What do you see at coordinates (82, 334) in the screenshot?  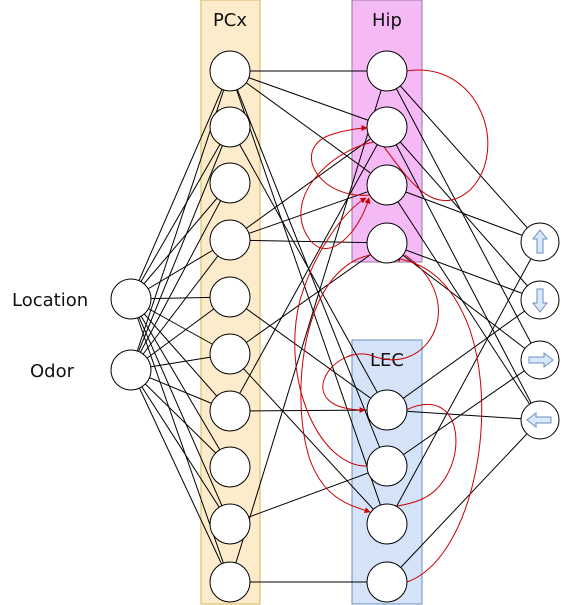 I see `input-nodes: Location Odor` at bounding box center [82, 334].